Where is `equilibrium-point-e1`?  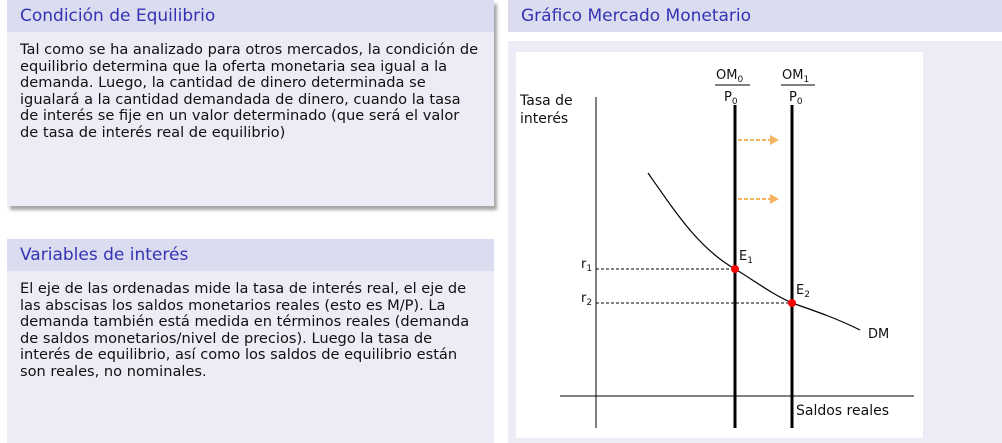 equilibrium-point-e1 is located at coordinates (735, 269).